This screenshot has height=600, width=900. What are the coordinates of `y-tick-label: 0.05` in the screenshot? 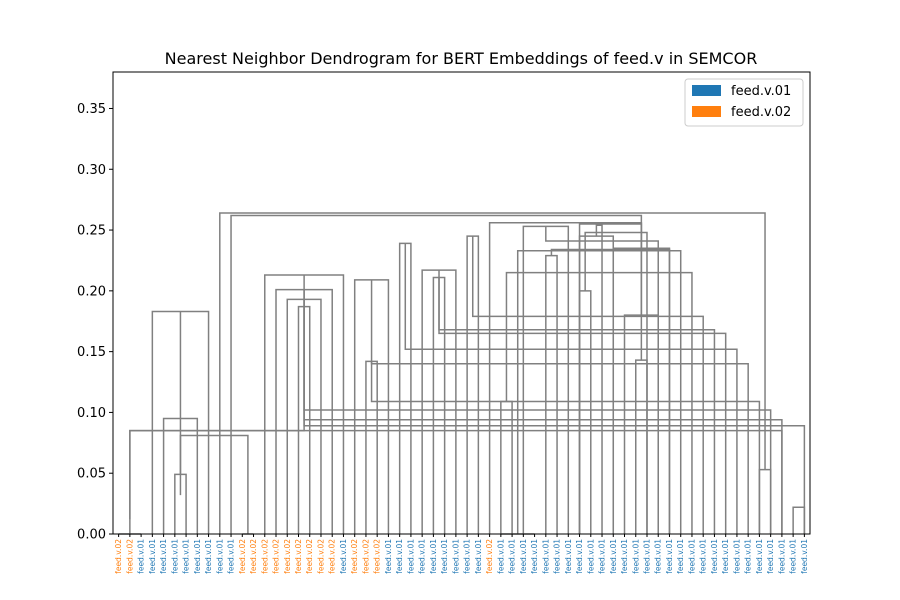 It's located at (91, 474).